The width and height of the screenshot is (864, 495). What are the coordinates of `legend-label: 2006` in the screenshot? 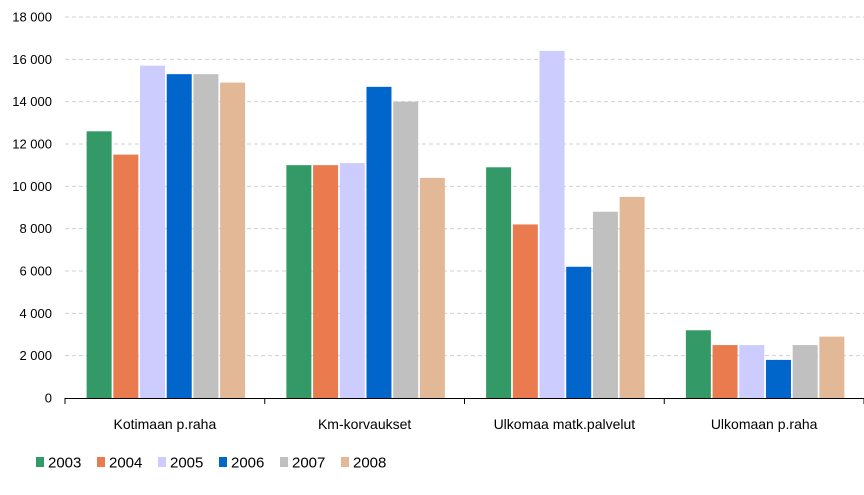 It's located at (247, 463).